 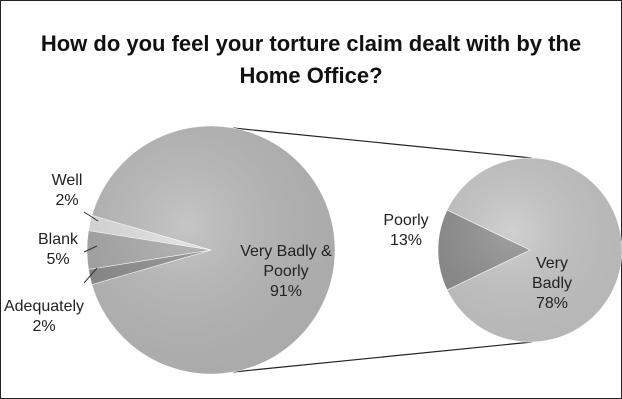 I want to click on data-label-adequately: Adequately 2%, so click(x=44, y=316).